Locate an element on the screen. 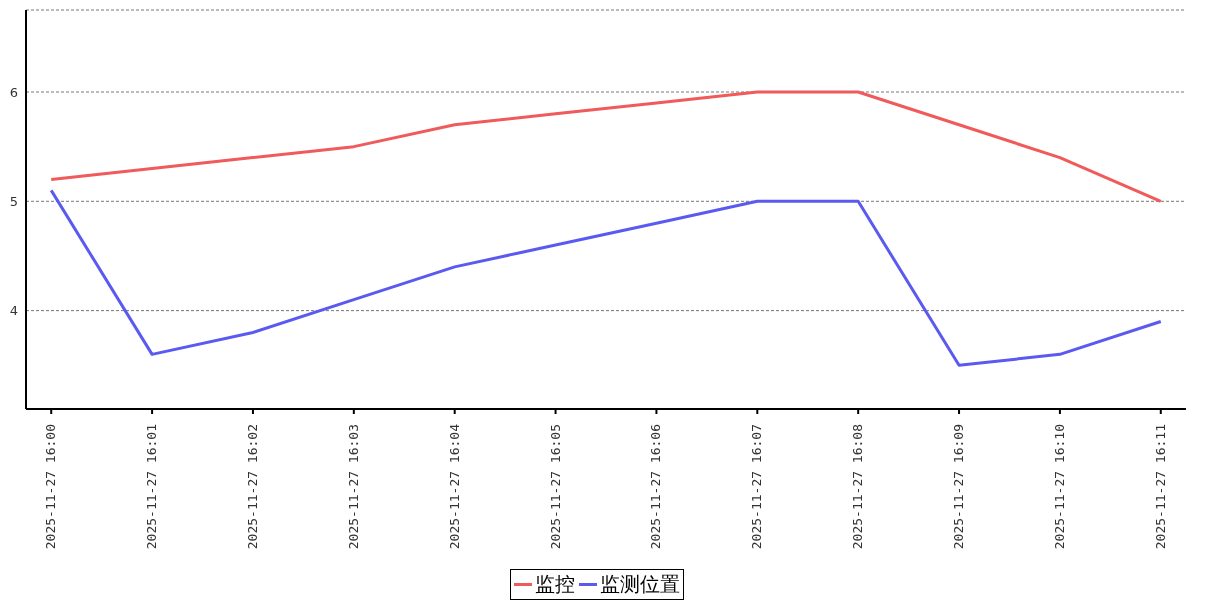  x-tick-label: 2025-11-27 16:11 is located at coordinates (1160, 487).